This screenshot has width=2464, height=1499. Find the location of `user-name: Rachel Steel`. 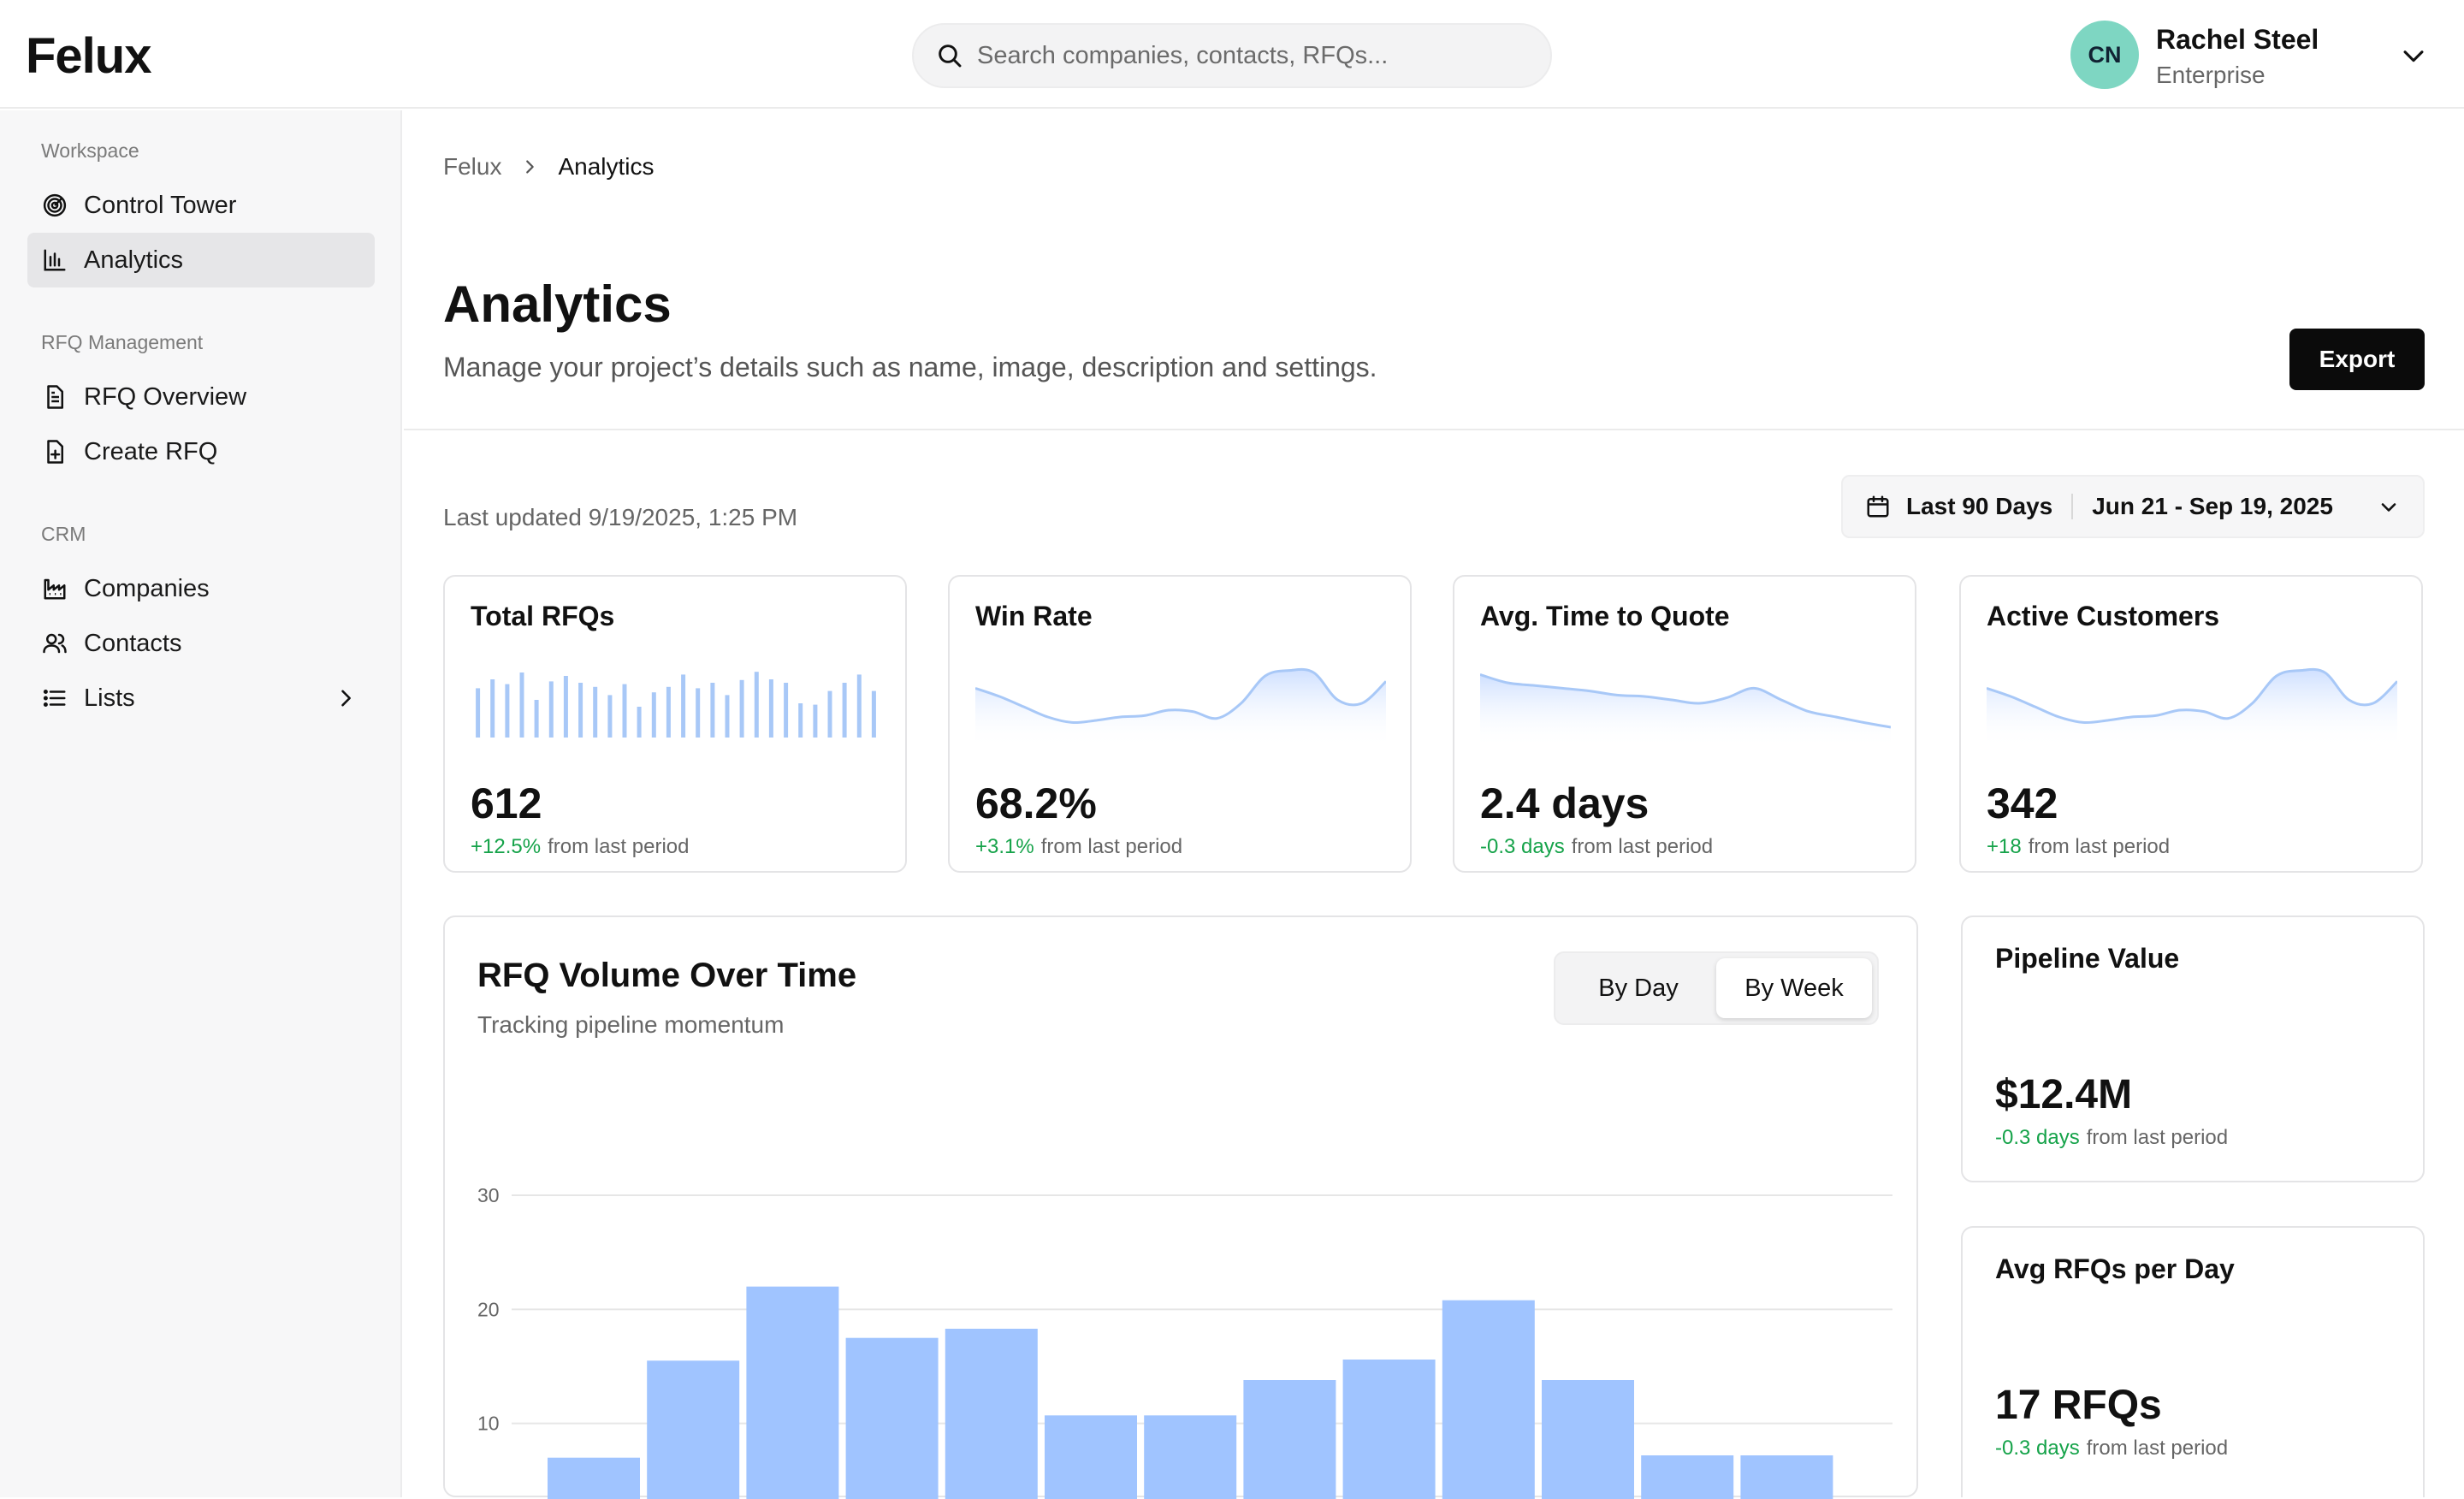

user-name: Rachel Steel is located at coordinates (2237, 39).